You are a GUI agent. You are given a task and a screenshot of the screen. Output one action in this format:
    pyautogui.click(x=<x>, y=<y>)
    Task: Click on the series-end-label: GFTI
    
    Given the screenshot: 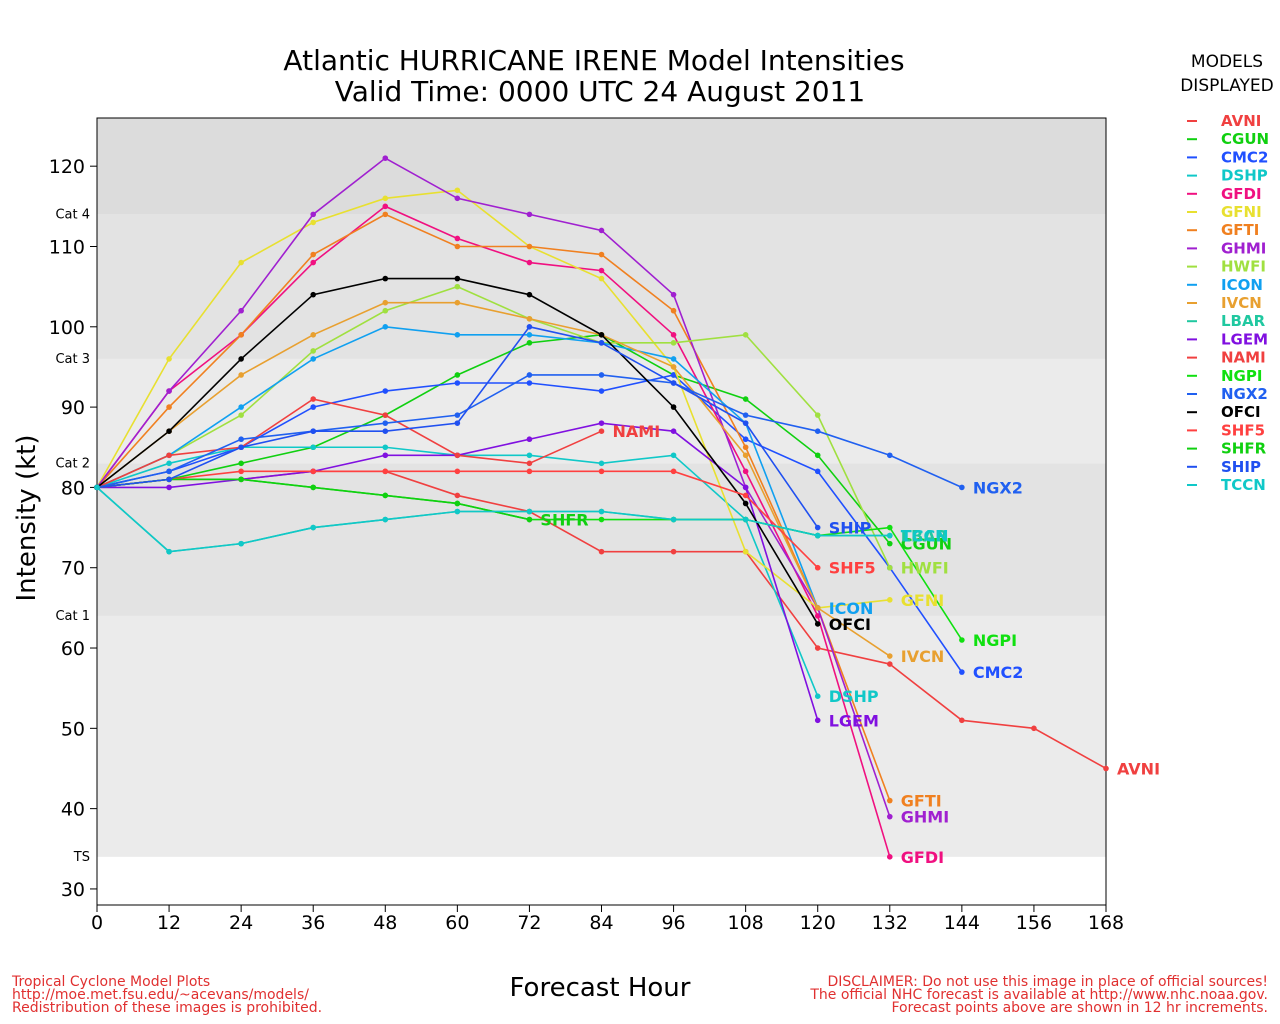 What is the action you would take?
    pyautogui.click(x=921, y=801)
    